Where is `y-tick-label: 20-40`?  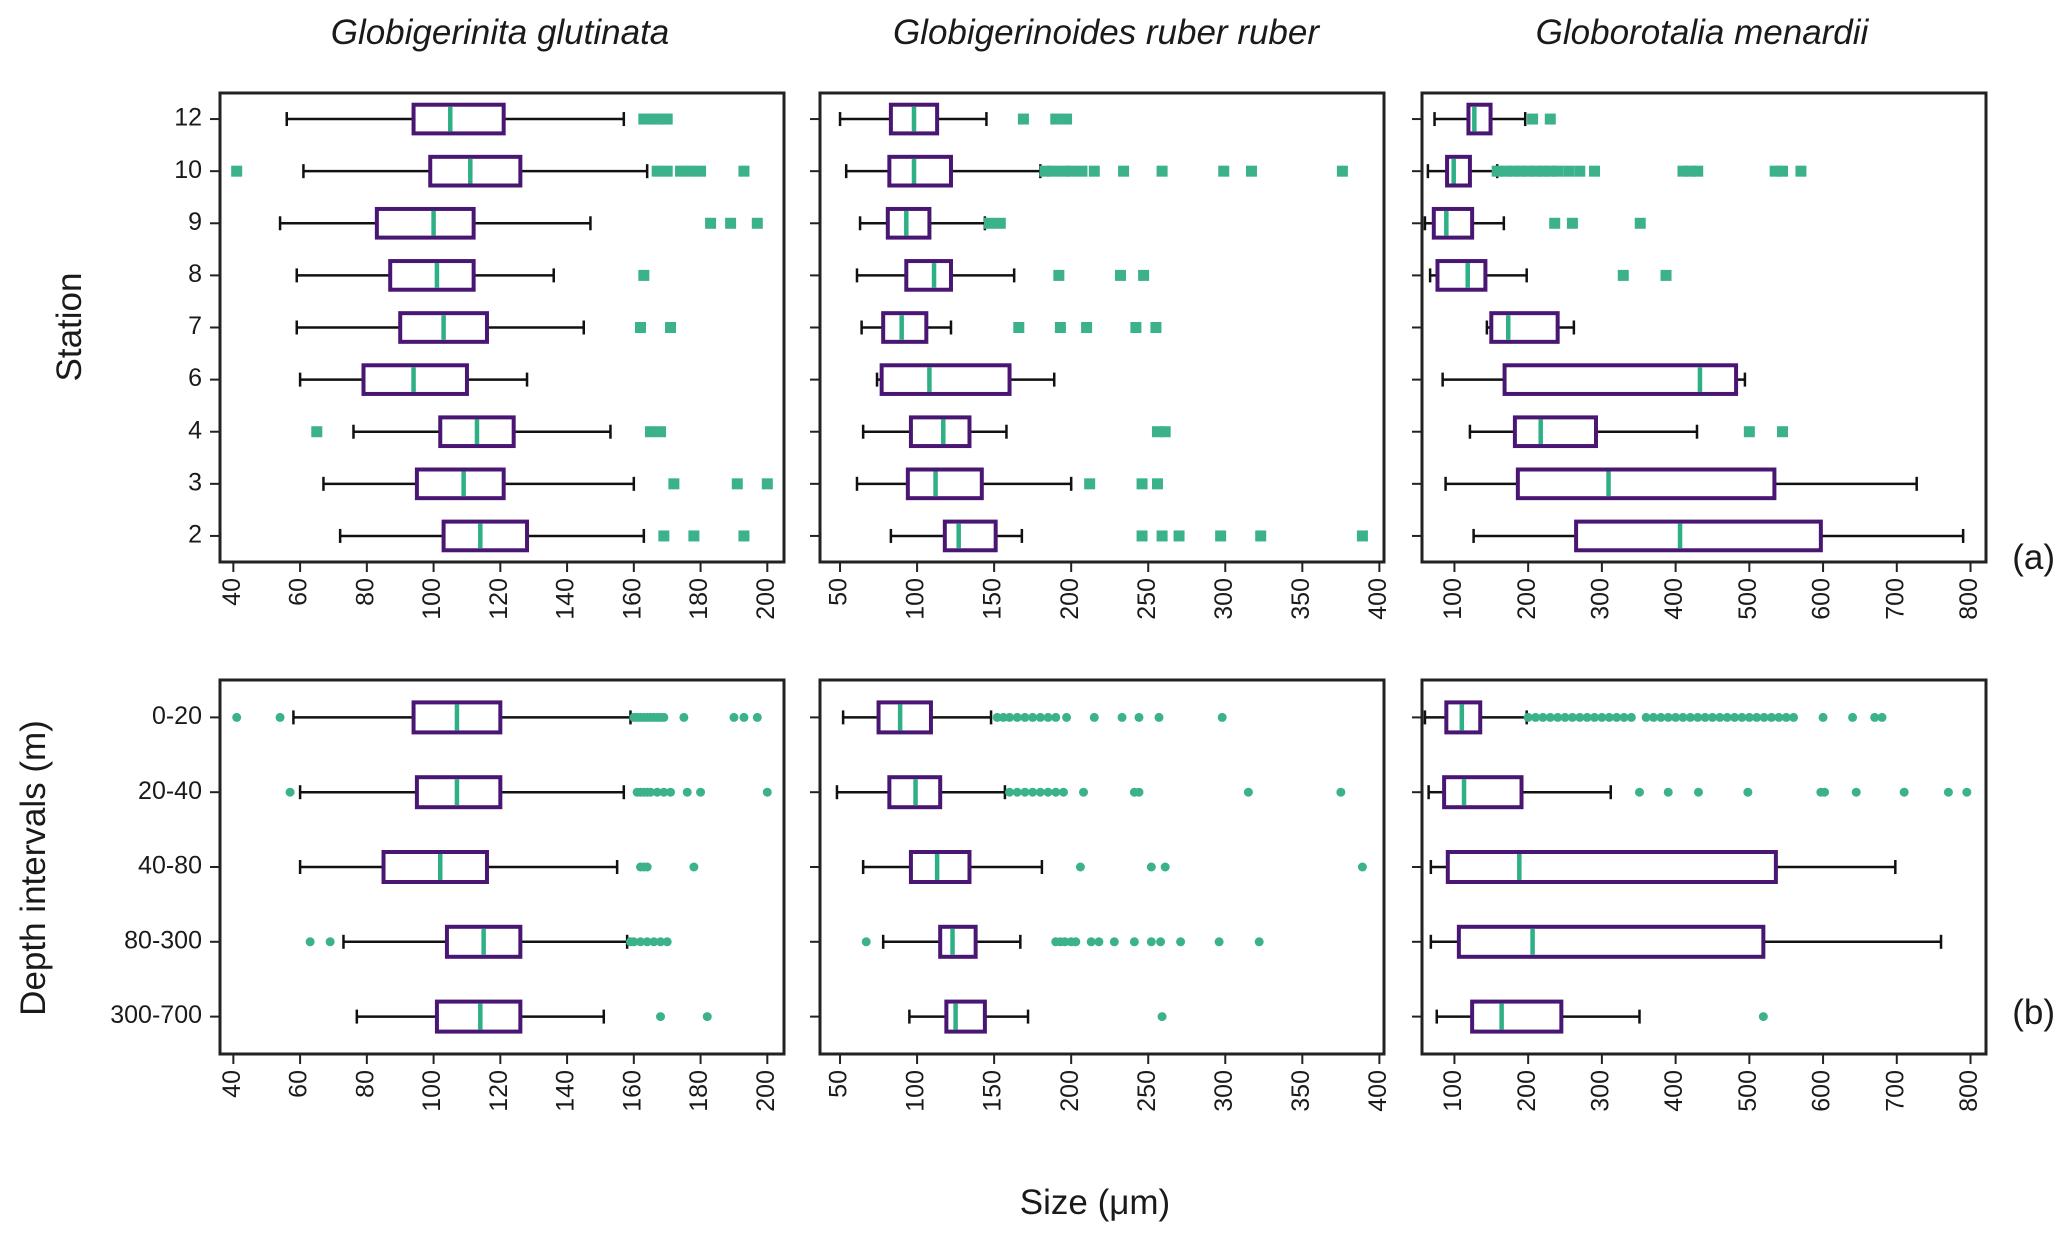
y-tick-label: 20-40 is located at coordinates (170, 791).